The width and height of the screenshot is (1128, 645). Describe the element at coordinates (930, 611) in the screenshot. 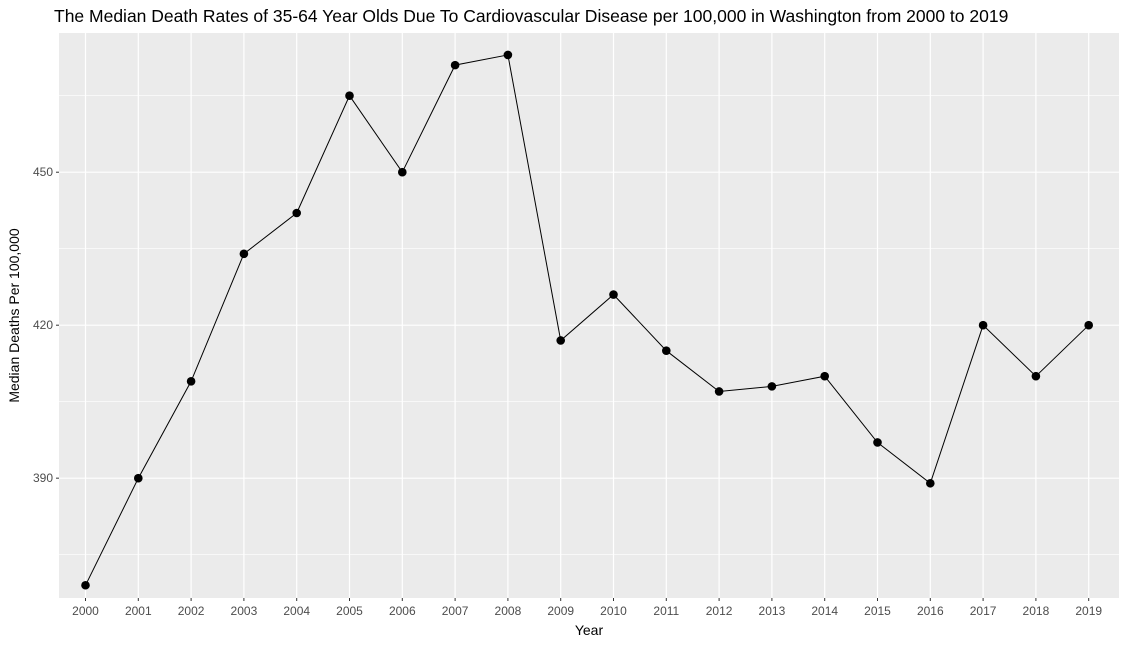

I see `x-tick-label: 2016` at that location.